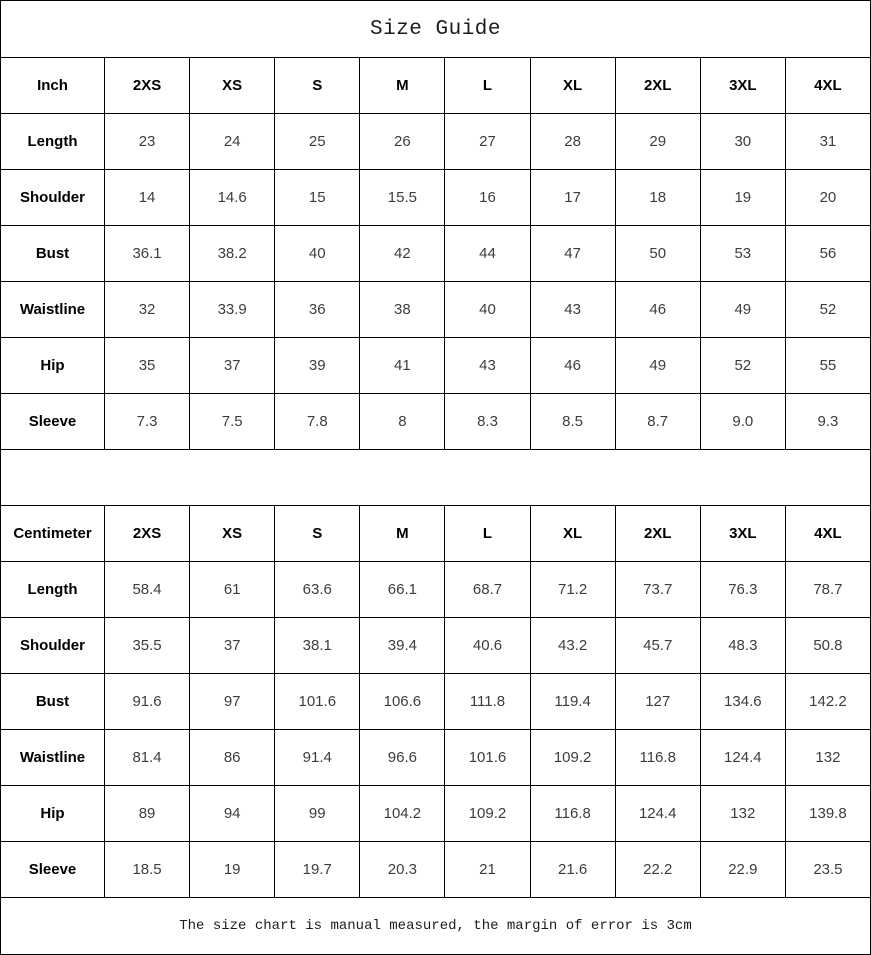  What do you see at coordinates (742, 141) in the screenshot?
I see `value-cell: 30` at bounding box center [742, 141].